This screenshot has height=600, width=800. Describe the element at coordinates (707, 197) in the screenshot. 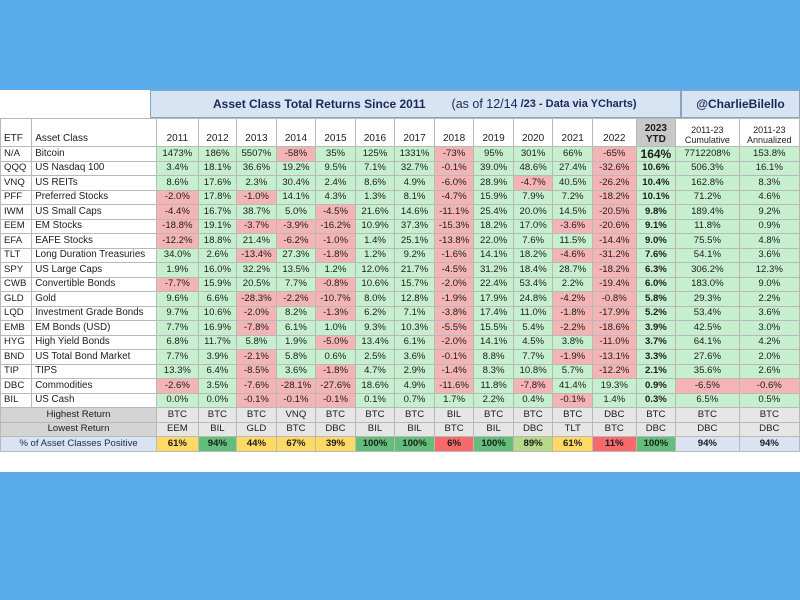

I see `return-cell: 71.2%` at that location.